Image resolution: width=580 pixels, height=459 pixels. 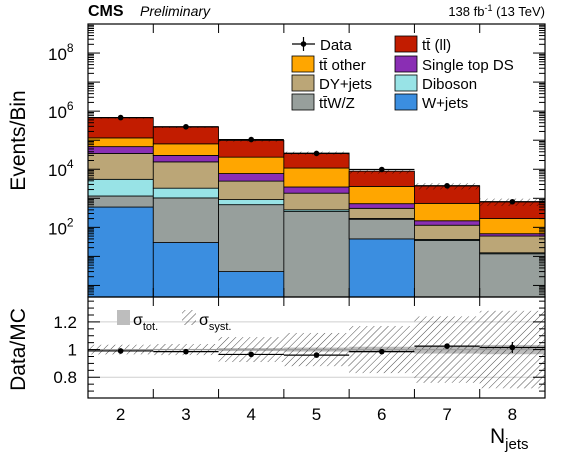 I want to click on ratio-y-tick-label: 0.8, so click(x=65, y=377).